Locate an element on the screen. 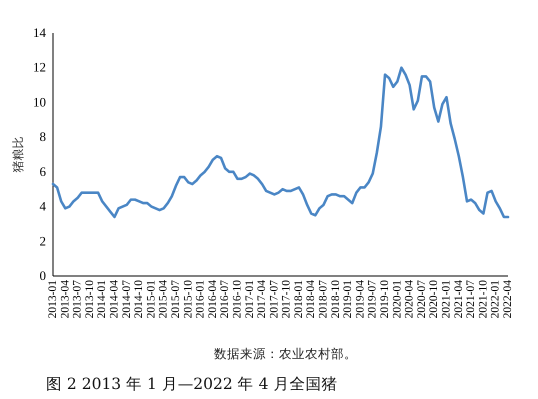 Image resolution: width=538 pixels, height=399 pixels. x-tick-label: 2016-04 is located at coordinates (212, 299).